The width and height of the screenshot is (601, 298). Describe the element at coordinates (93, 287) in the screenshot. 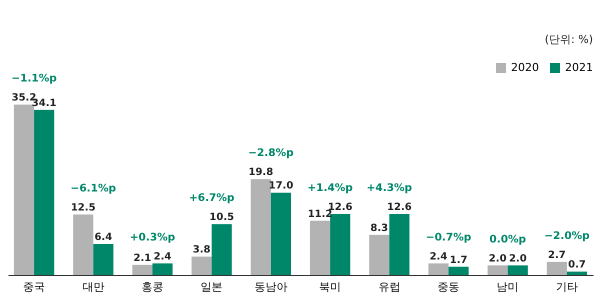

I see `x-tick-label: 대만` at that location.